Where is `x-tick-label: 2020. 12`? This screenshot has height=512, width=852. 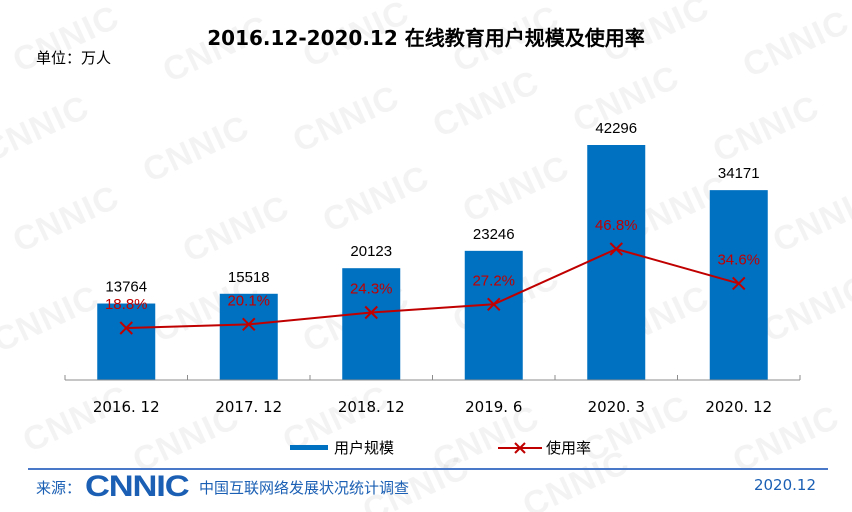
x-tick-label: 2020. 12 is located at coordinates (738, 407).